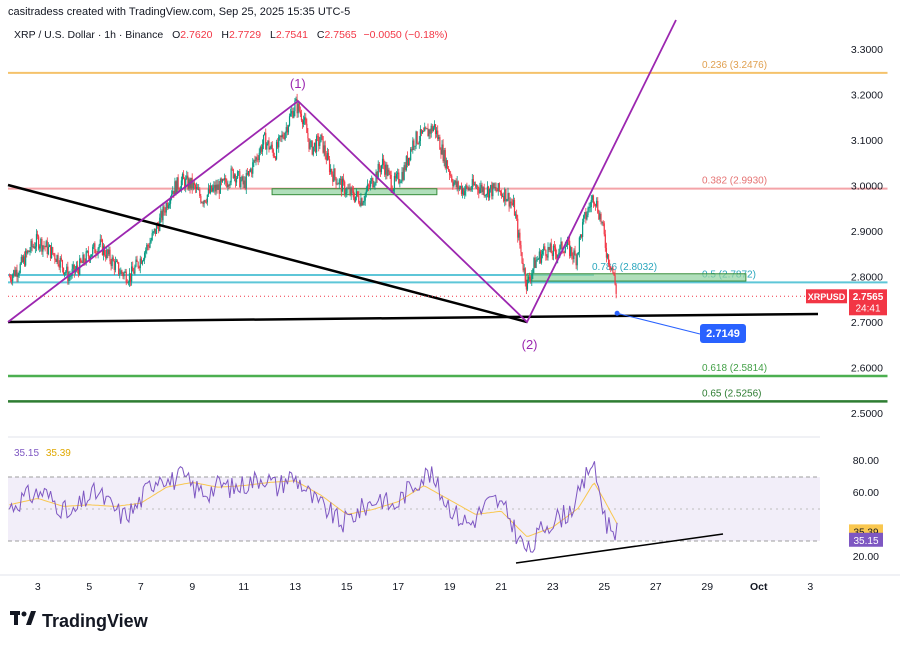 The width and height of the screenshot is (900, 645). Describe the element at coordinates (617, 313) in the screenshot. I see `target-point` at that location.